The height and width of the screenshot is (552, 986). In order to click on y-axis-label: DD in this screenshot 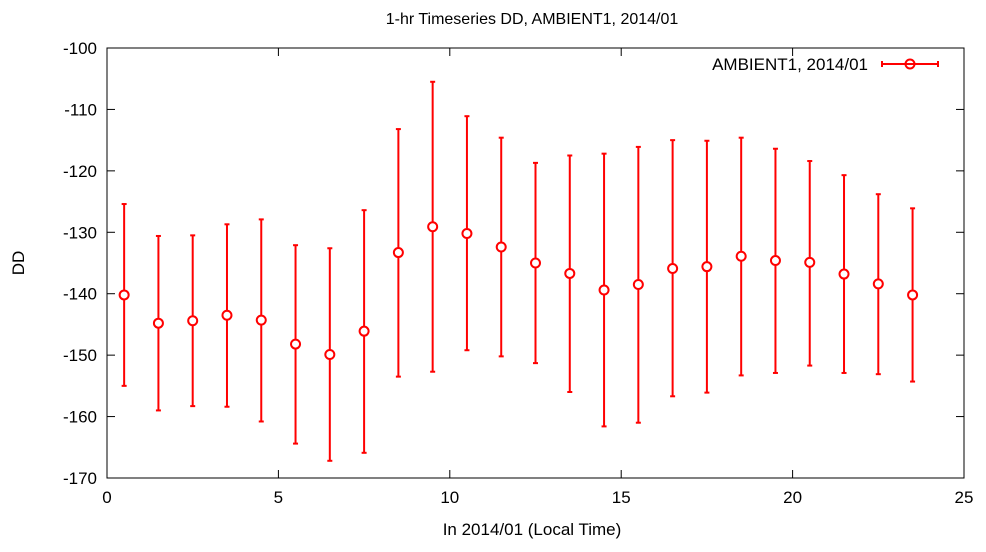, I will do `click(18, 263)`.